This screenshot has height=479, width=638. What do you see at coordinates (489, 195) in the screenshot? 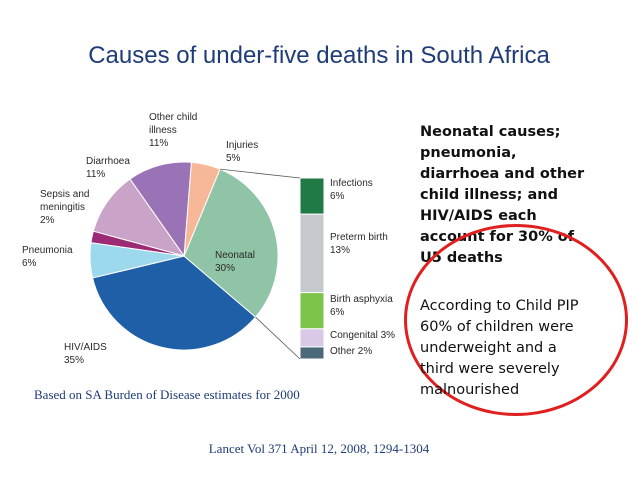
I see `callout-line: child illness; and` at bounding box center [489, 195].